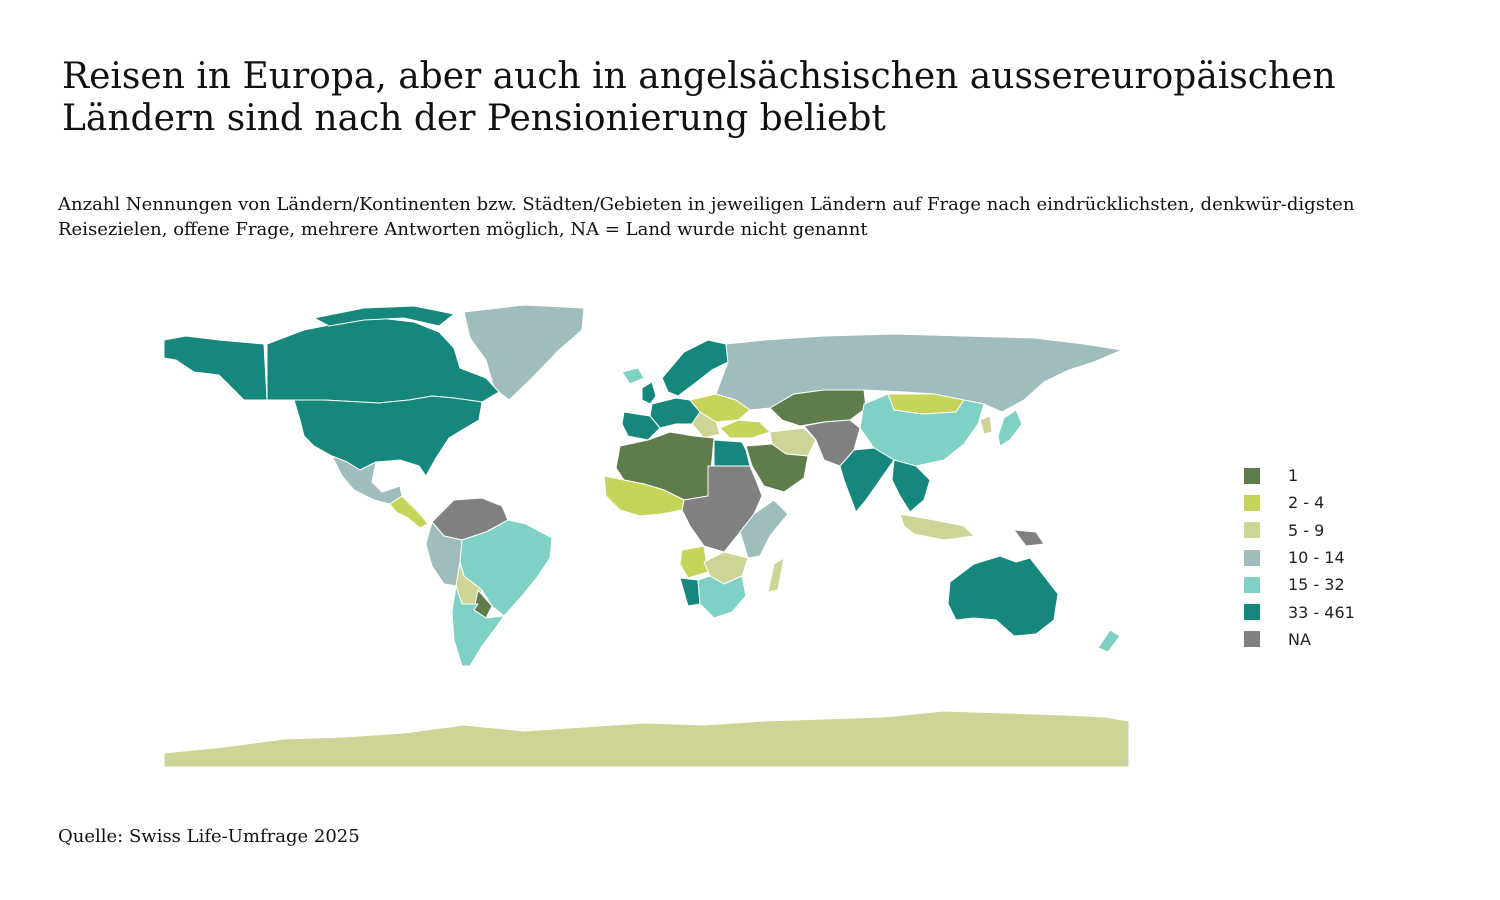 This screenshot has height=900, width=1500. I want to click on region-balkans, so click(706, 425).